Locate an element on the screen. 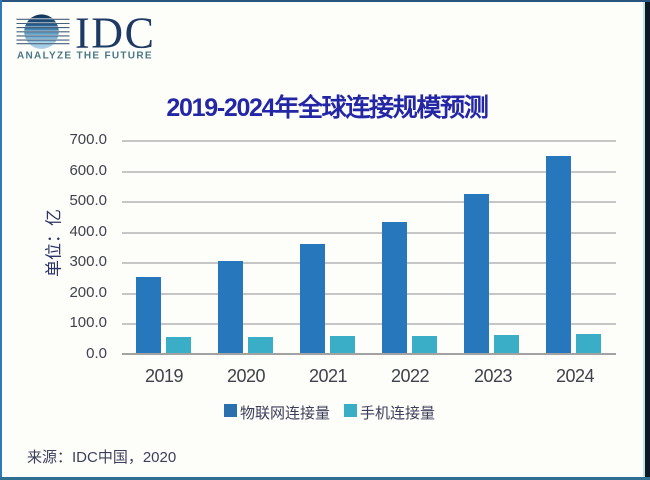 The height and width of the screenshot is (480, 650). svg-text: ANALYZE THE FUTURE is located at coordinates (85, 56).